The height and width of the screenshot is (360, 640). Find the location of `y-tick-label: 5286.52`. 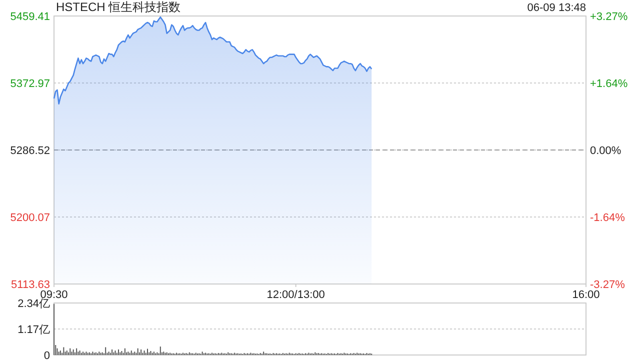

y-tick-label: 5286.52 is located at coordinates (30, 151).